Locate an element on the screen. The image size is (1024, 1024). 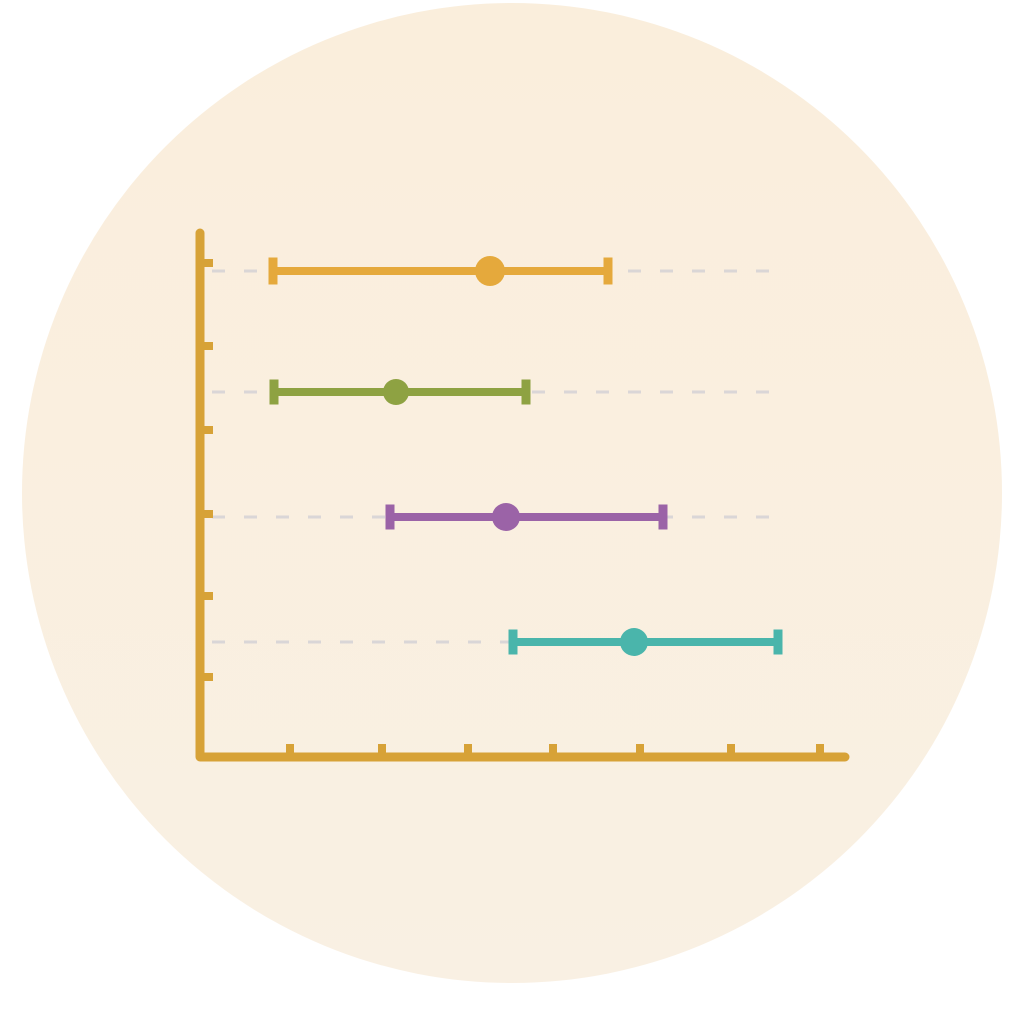
error-bar-series-purple is located at coordinates (526, 517).